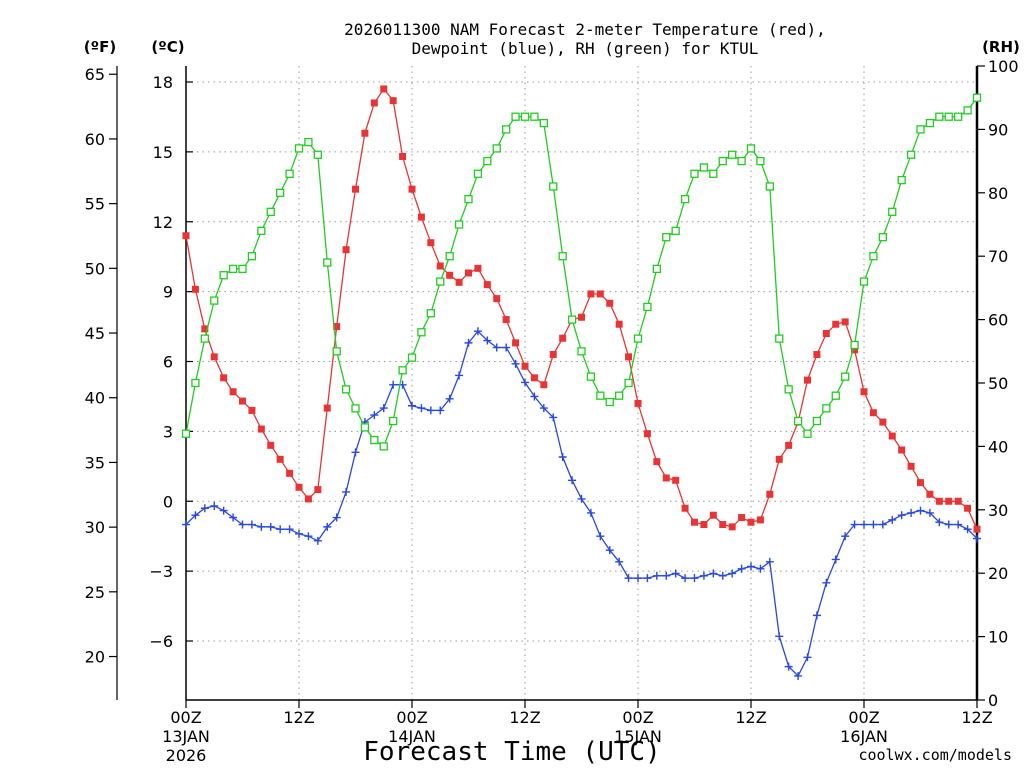  Describe the element at coordinates (163, 82) in the screenshot. I see `celsius-tick-label: 18` at that location.